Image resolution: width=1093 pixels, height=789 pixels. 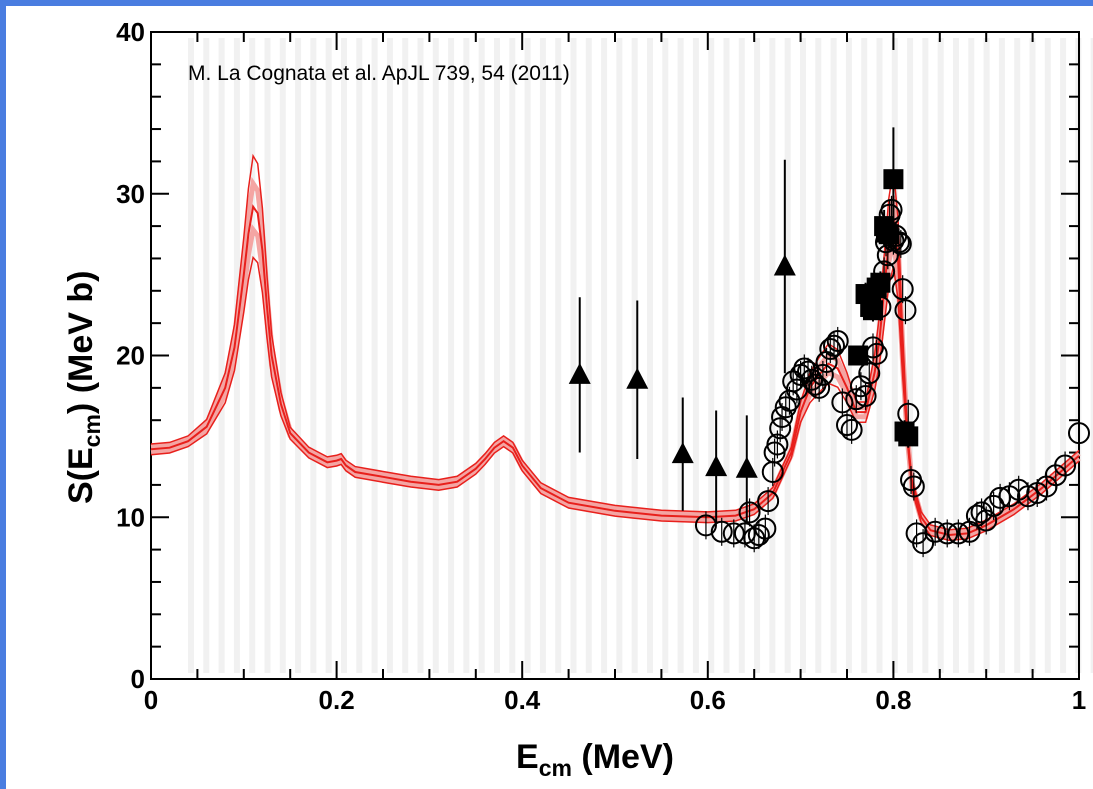 I want to click on x-axis-title: Ecm (MeV), so click(x=595, y=759).